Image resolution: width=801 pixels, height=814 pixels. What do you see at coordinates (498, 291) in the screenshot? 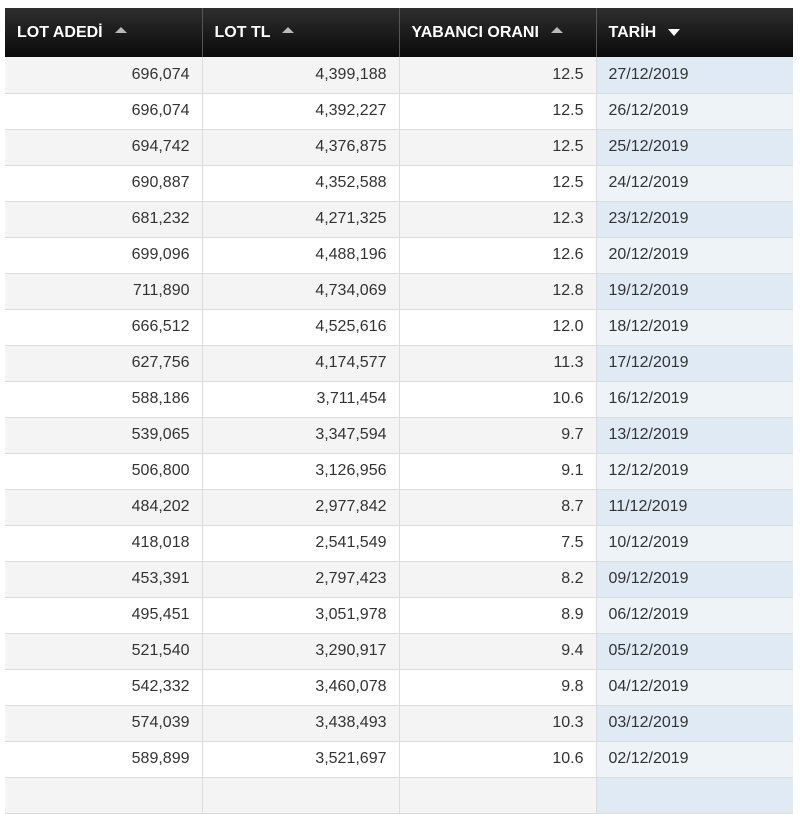
I see `cell-yabanci-orani: 12.8` at bounding box center [498, 291].